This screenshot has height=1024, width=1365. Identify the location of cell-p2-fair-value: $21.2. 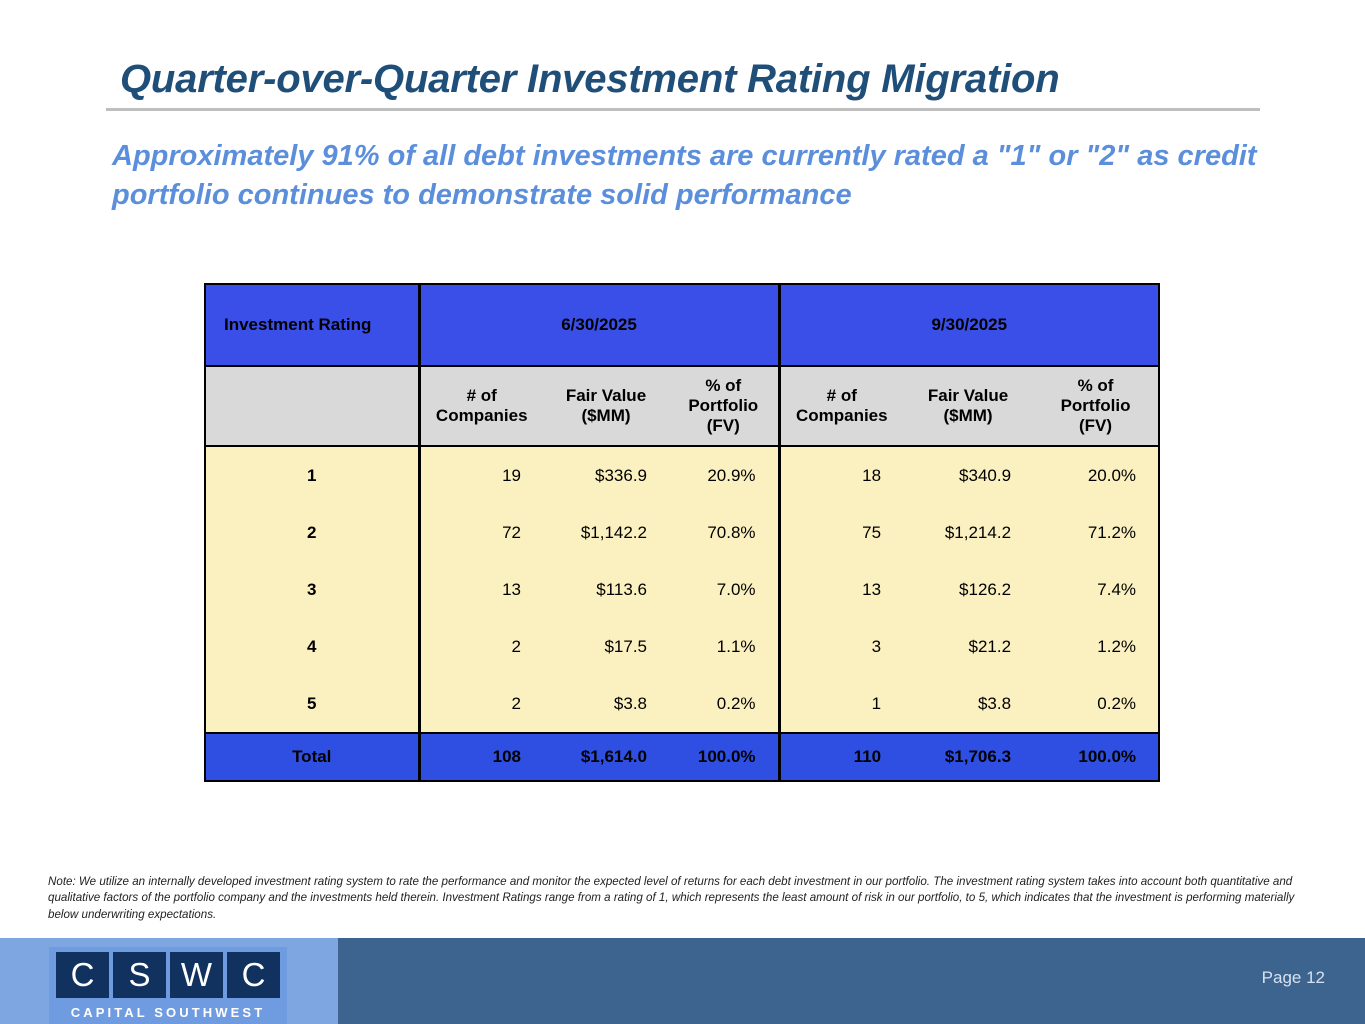
(968, 646).